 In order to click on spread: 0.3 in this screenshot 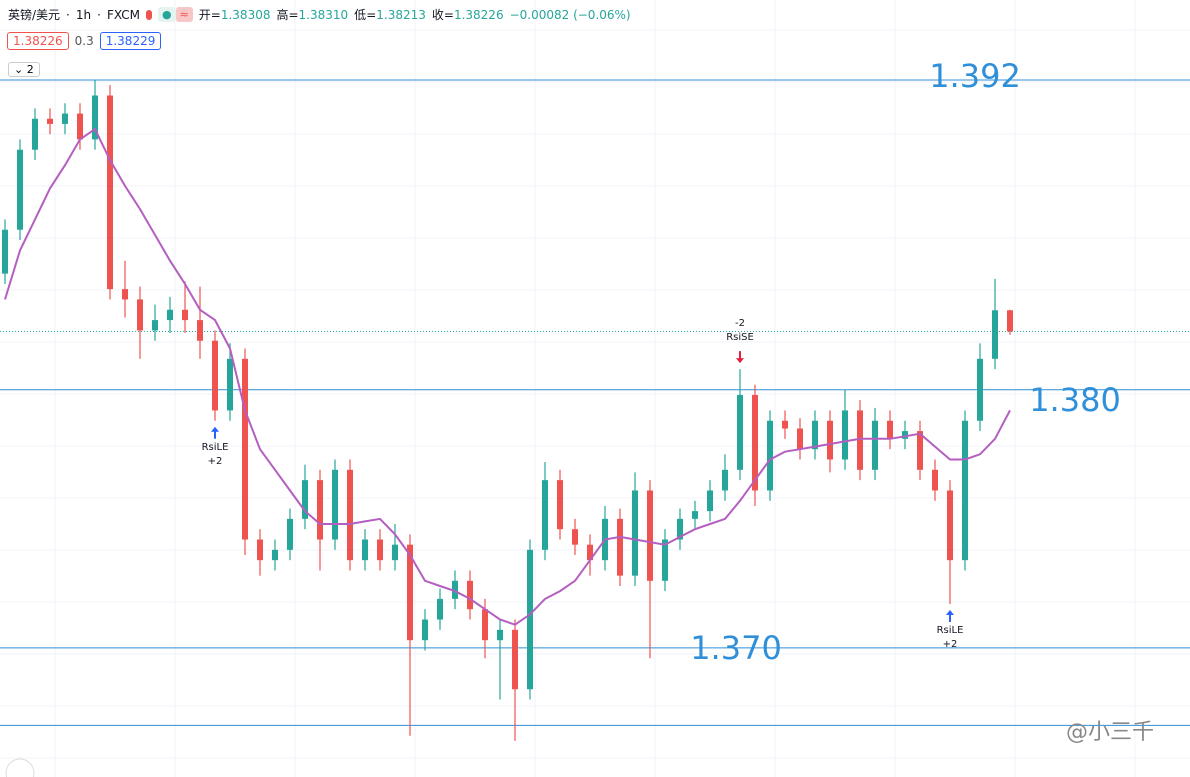, I will do `click(84, 41)`.